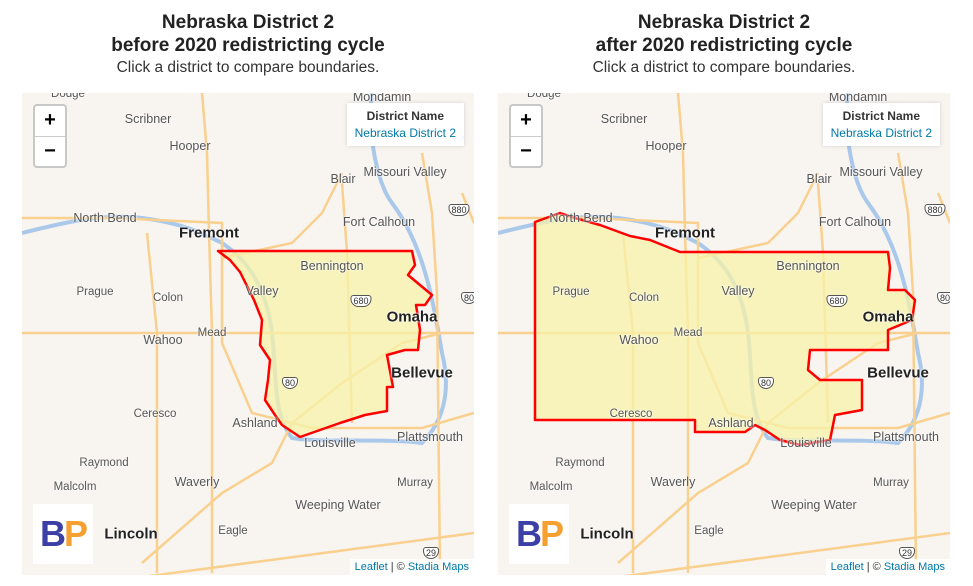 This screenshot has height=586, width=973. I want to click on place-label: Weeping Water, so click(814, 505).